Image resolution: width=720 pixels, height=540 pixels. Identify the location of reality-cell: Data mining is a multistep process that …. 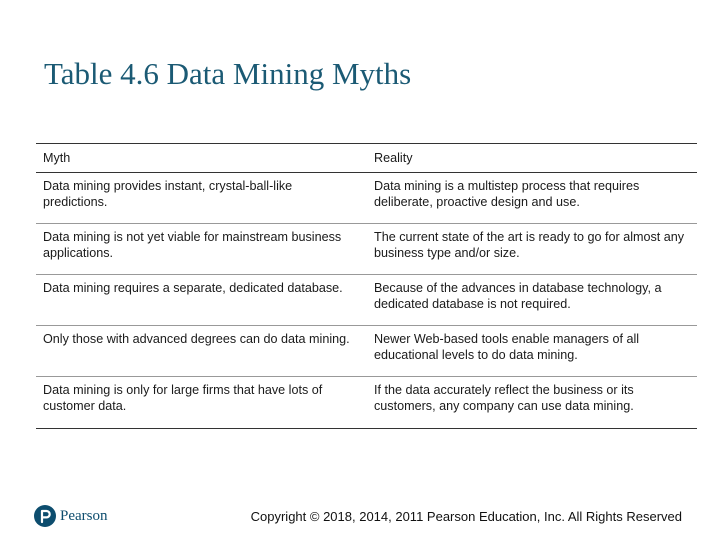
(507, 194).